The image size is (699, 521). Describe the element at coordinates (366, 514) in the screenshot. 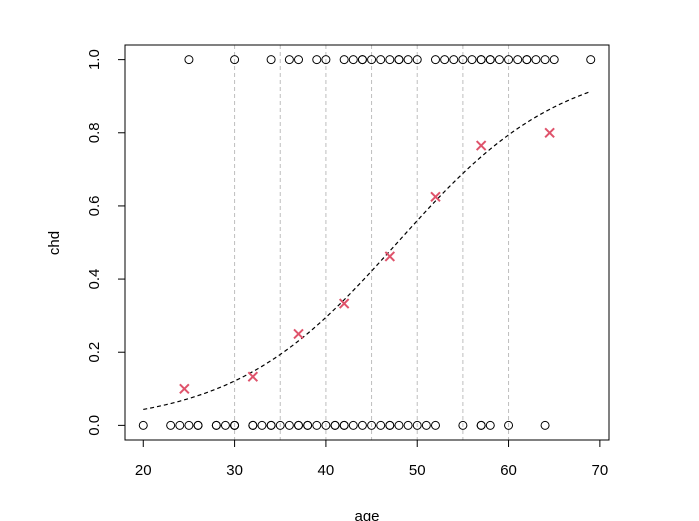

I see `x-axis-label: age` at that location.